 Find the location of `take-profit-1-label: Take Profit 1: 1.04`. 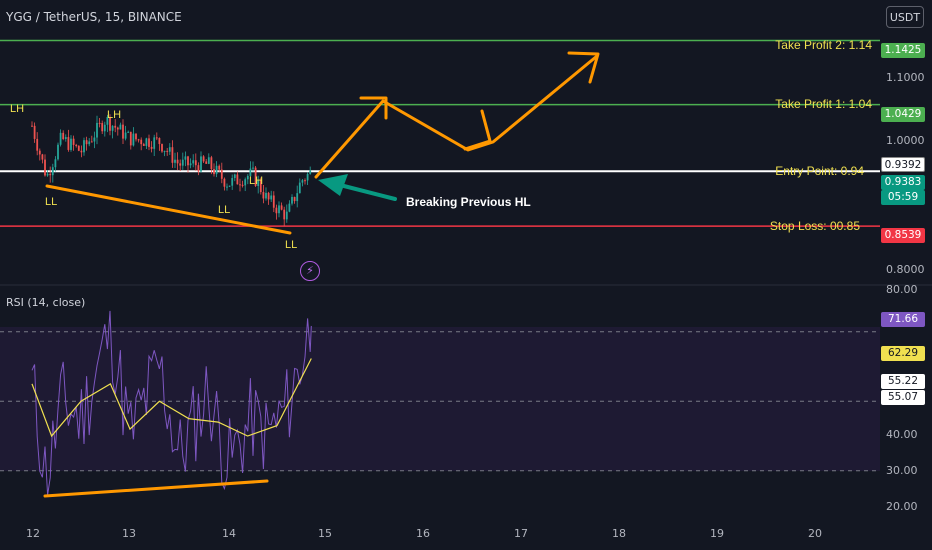

take-profit-1-label: Take Profit 1: 1.04 is located at coordinates (823, 104).